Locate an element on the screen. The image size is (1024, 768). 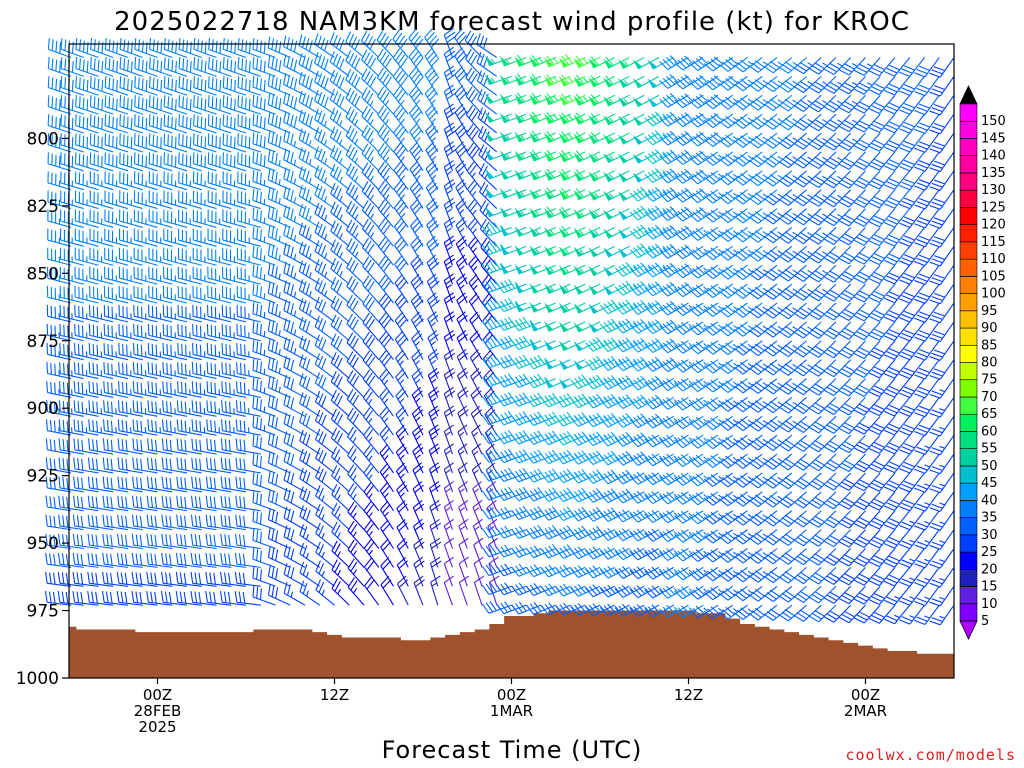
y-tick-label: 875 is located at coordinates (43, 342).